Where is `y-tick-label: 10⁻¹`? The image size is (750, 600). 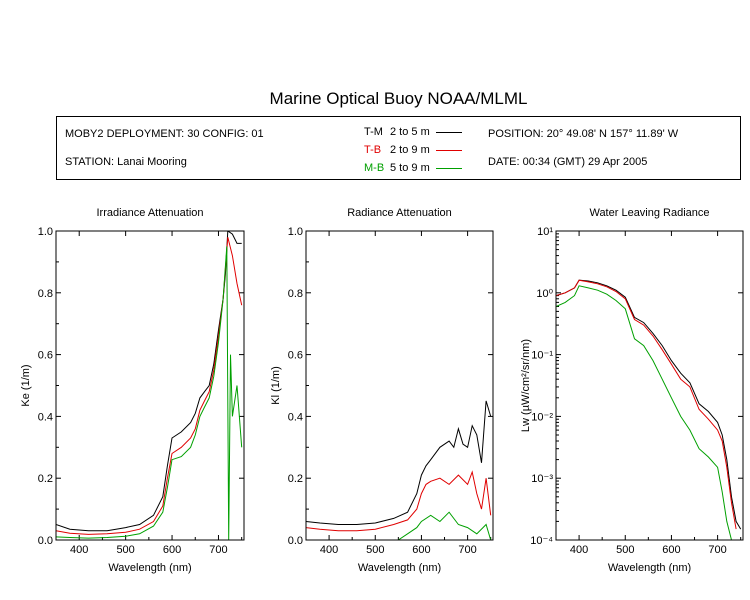 y-tick-label: 10⁻¹ is located at coordinates (542, 356).